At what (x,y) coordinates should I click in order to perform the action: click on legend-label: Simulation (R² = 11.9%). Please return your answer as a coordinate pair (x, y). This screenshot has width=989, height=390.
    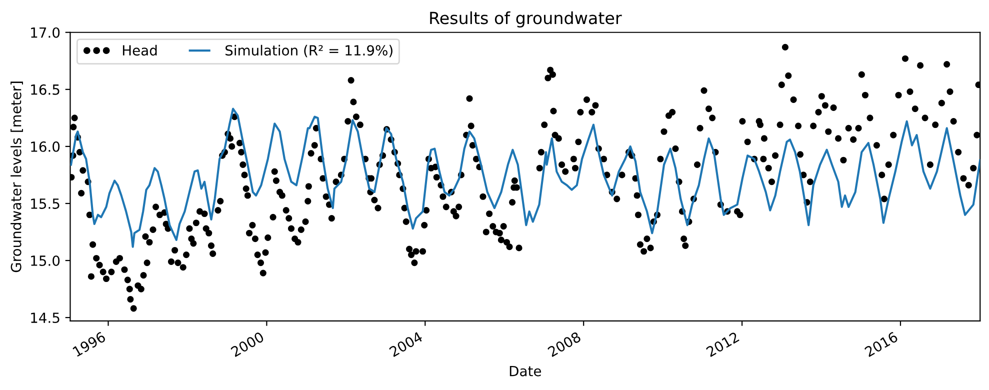
    Looking at the image, I should click on (309, 51).